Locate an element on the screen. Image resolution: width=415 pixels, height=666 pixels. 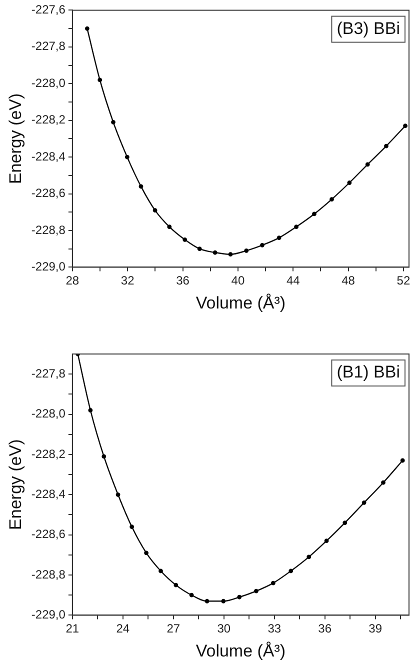
x-tick-label: 48 is located at coordinates (349, 281).